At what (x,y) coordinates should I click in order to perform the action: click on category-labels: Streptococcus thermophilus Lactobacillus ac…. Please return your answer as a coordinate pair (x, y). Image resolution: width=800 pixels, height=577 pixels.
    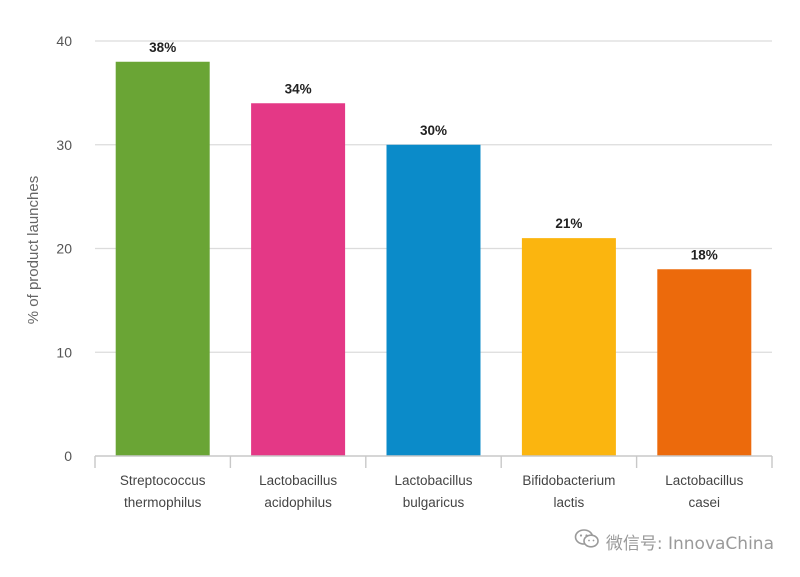
    Looking at the image, I should click on (432, 491).